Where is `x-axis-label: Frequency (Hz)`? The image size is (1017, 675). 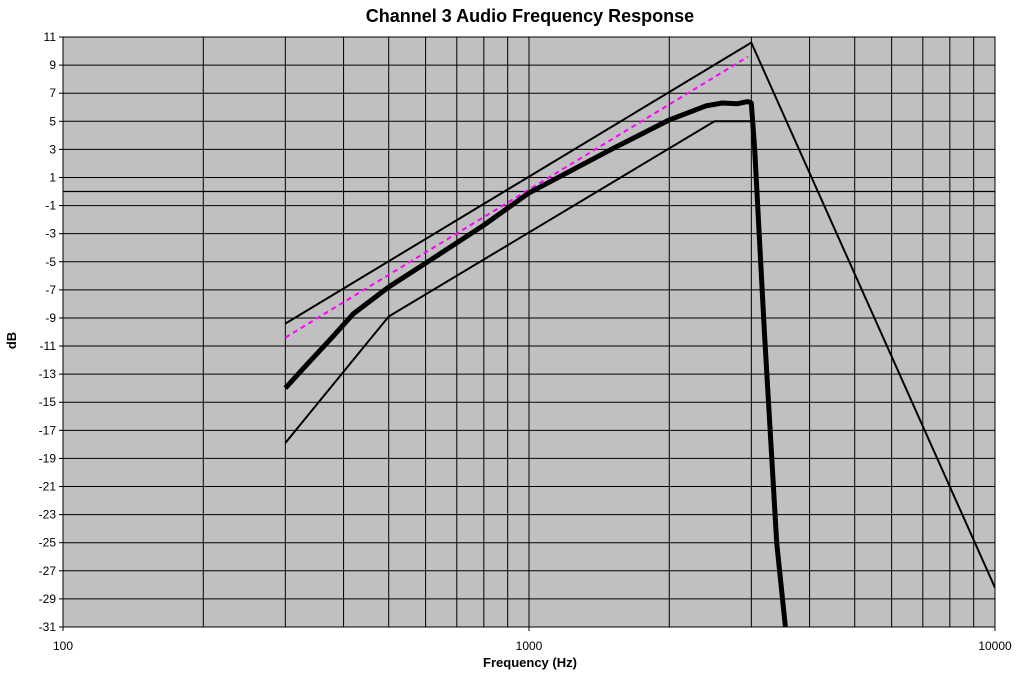 x-axis-label: Frequency (Hz) is located at coordinates (530, 662).